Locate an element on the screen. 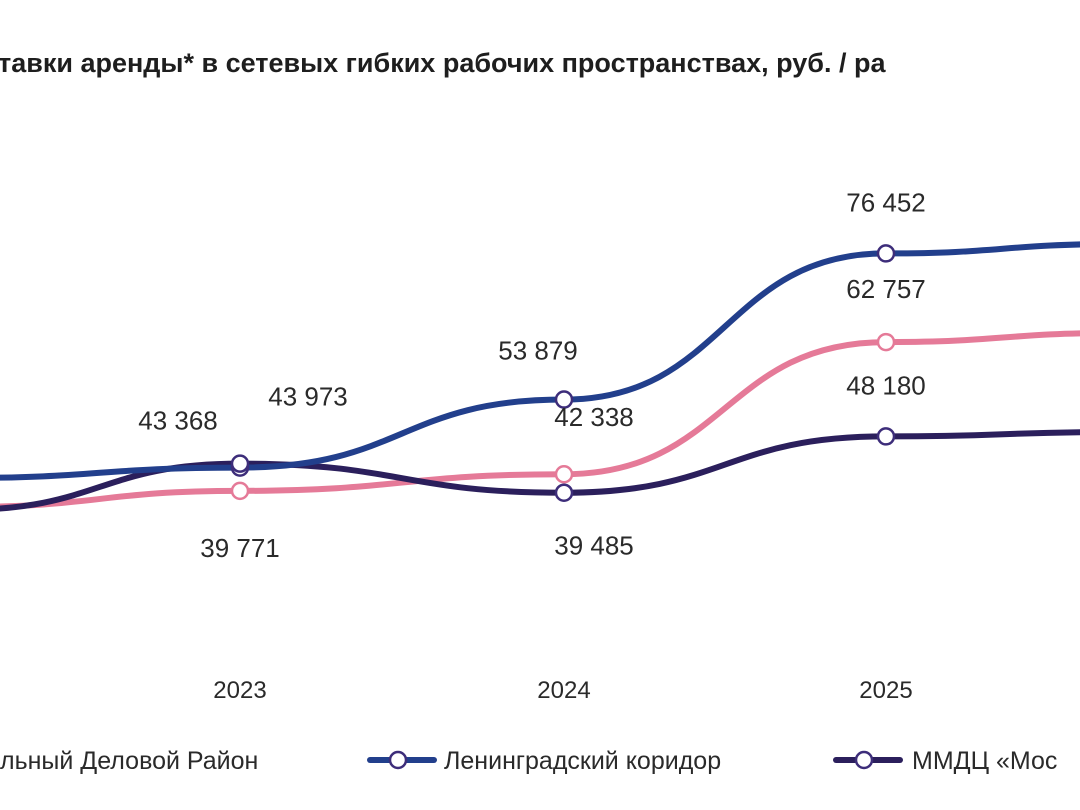  x-tick-label: 2024 is located at coordinates (563, 690).